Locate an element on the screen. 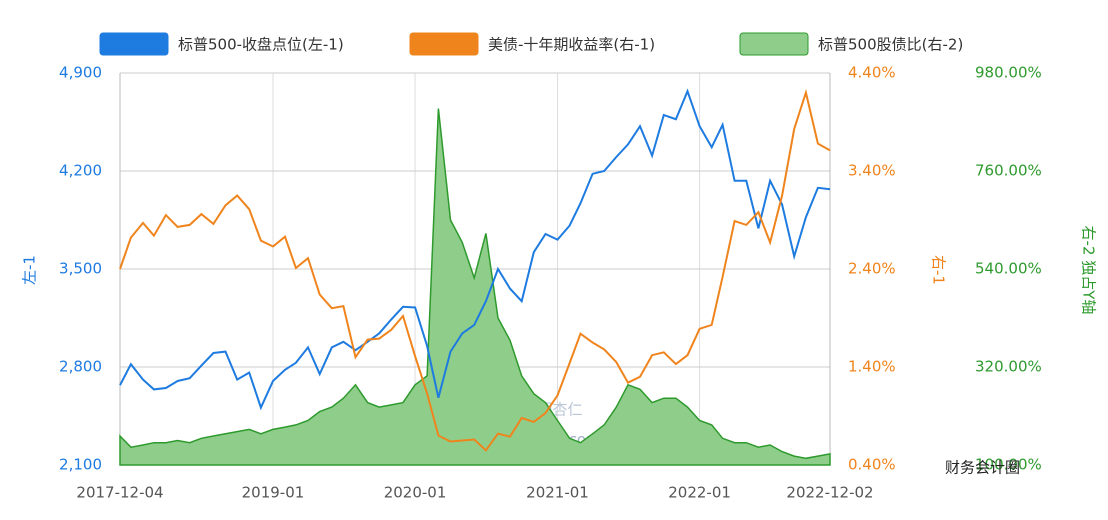 The height and width of the screenshot is (520, 1108). x-tick-label: 2021-01 is located at coordinates (557, 493).